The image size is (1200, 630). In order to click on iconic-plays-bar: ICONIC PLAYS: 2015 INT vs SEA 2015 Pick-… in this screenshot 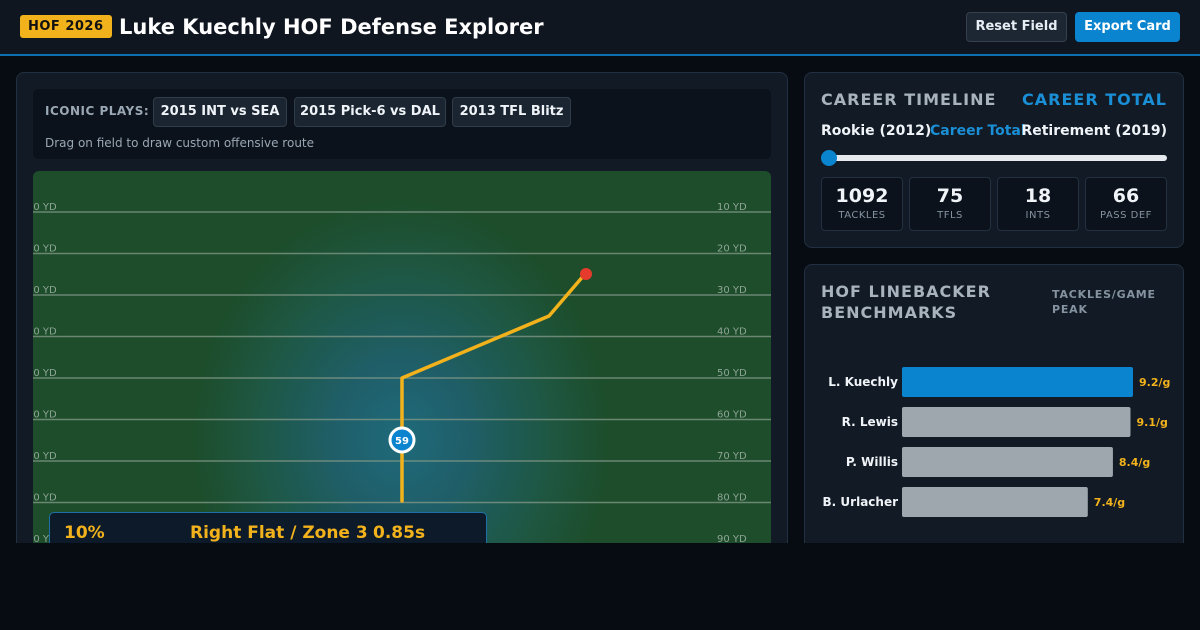, I will do `click(402, 124)`.